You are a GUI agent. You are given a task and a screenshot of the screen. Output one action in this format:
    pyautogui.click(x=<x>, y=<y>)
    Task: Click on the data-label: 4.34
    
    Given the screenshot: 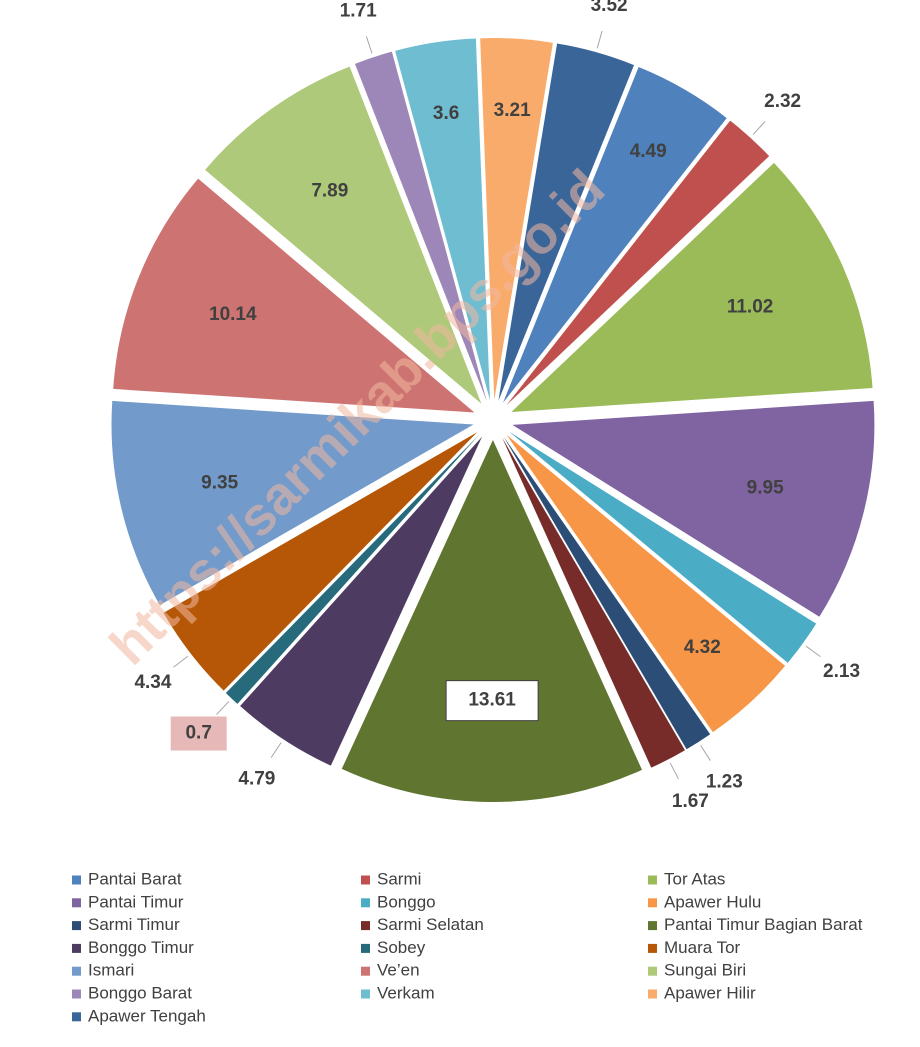 What is the action you would take?
    pyautogui.click(x=152, y=682)
    